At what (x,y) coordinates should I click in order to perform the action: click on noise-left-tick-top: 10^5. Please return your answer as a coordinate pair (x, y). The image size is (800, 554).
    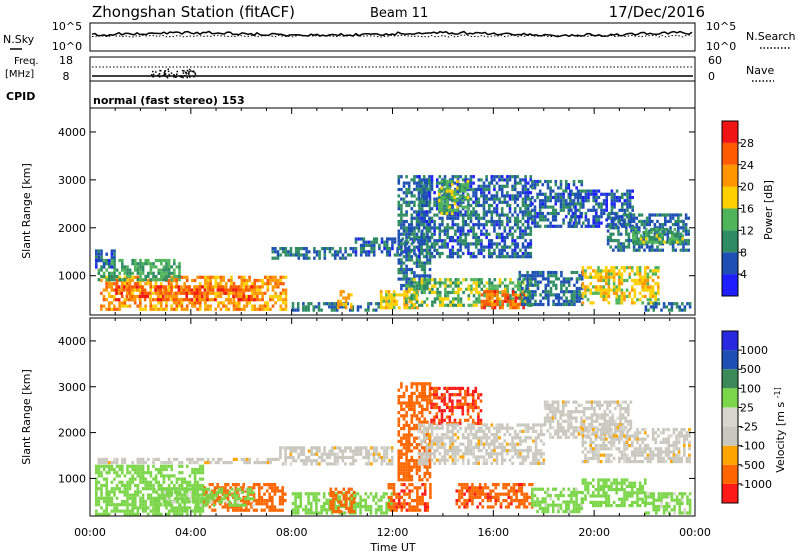
    Looking at the image, I should click on (67, 26).